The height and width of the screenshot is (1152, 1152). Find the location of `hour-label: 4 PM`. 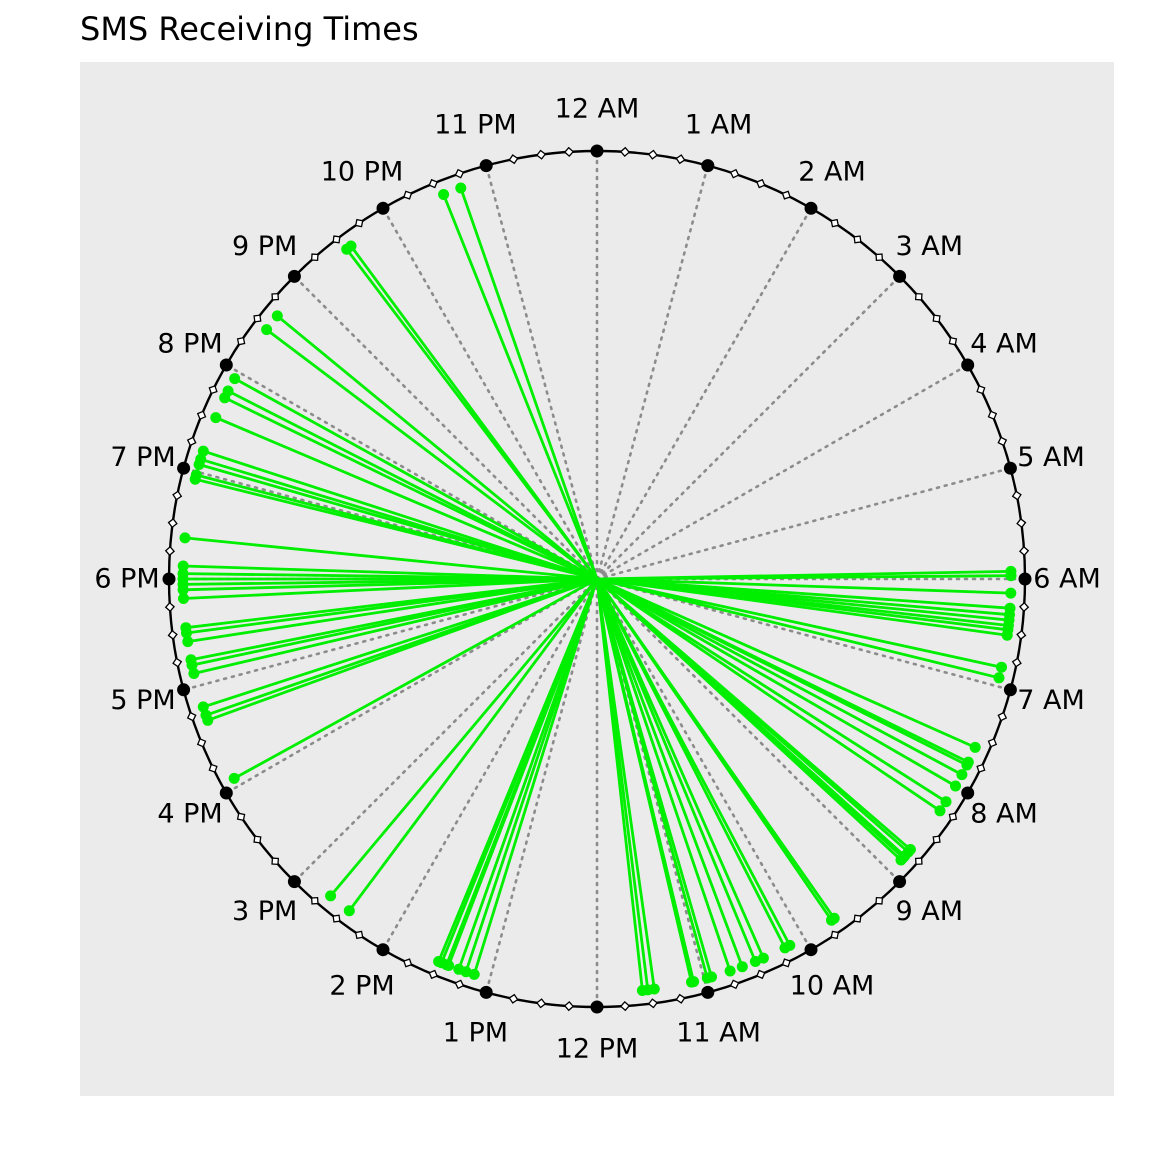

hour-label: 4 PM is located at coordinates (189, 814).